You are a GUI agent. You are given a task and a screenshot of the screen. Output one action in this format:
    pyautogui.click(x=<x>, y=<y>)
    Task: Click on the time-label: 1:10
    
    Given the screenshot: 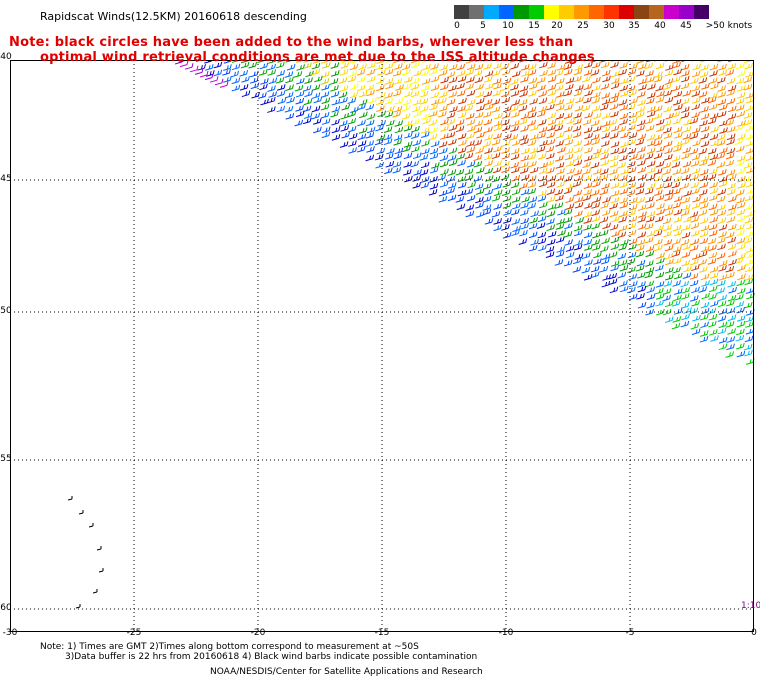 What is the action you would take?
    pyautogui.click(x=750, y=606)
    